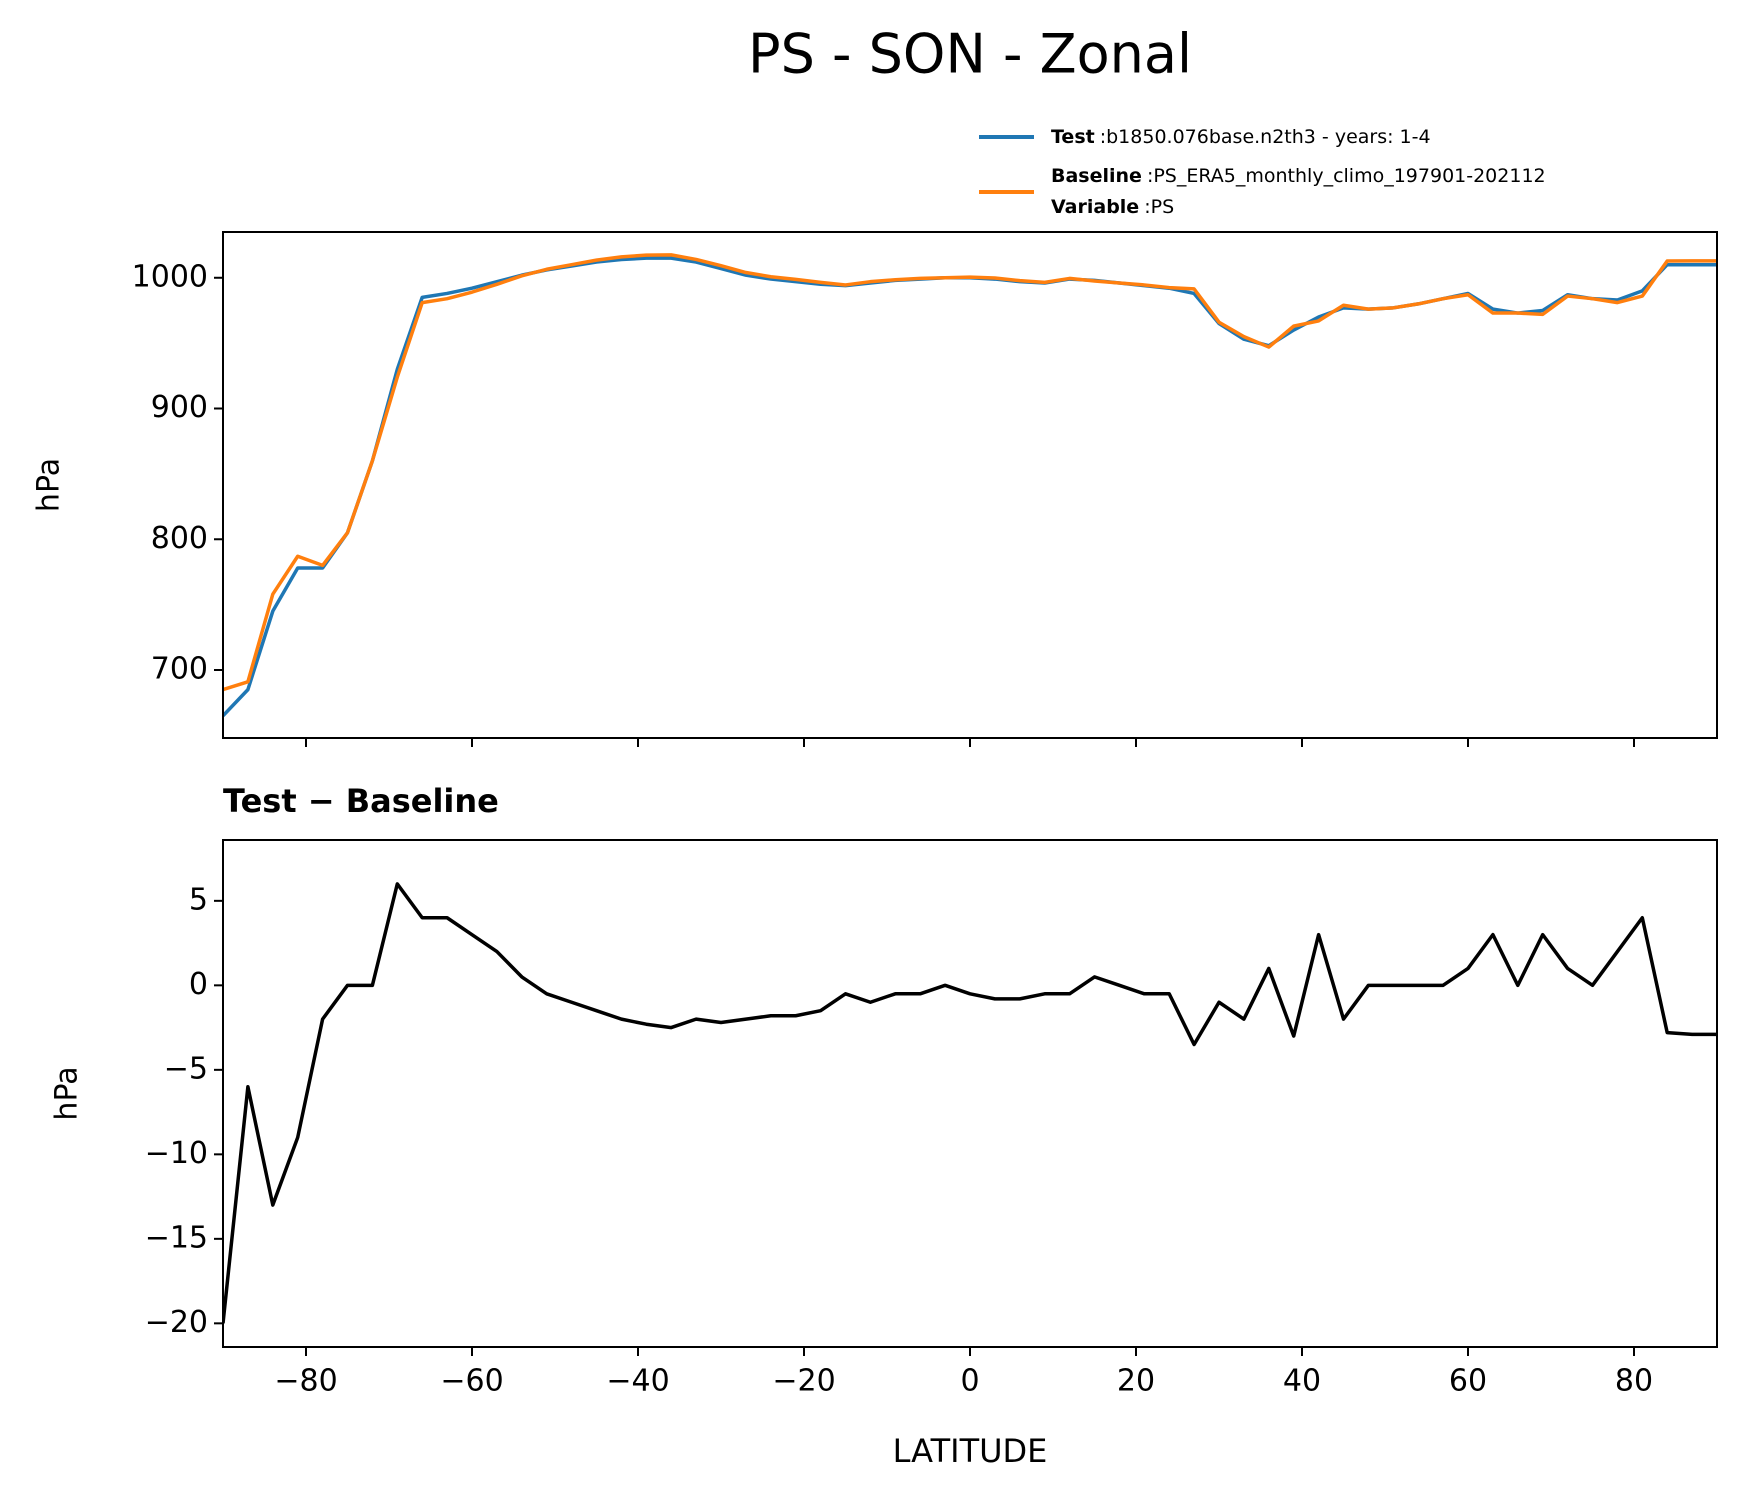 The height and width of the screenshot is (1496, 1739). Describe the element at coordinates (637, 1381) in the screenshot. I see `x-tick-label: −40` at that location.